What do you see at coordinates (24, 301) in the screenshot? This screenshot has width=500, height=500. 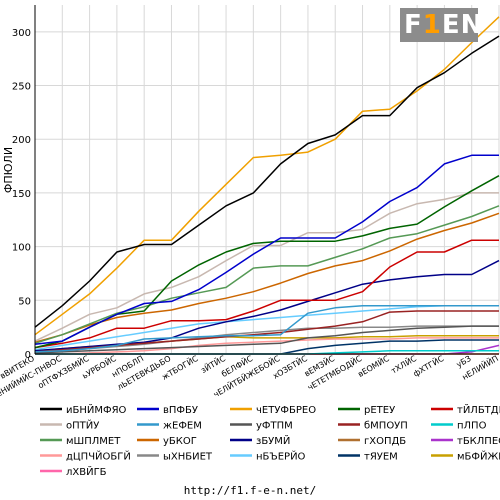 I see `y-tick-label: 50` at bounding box center [24, 301].